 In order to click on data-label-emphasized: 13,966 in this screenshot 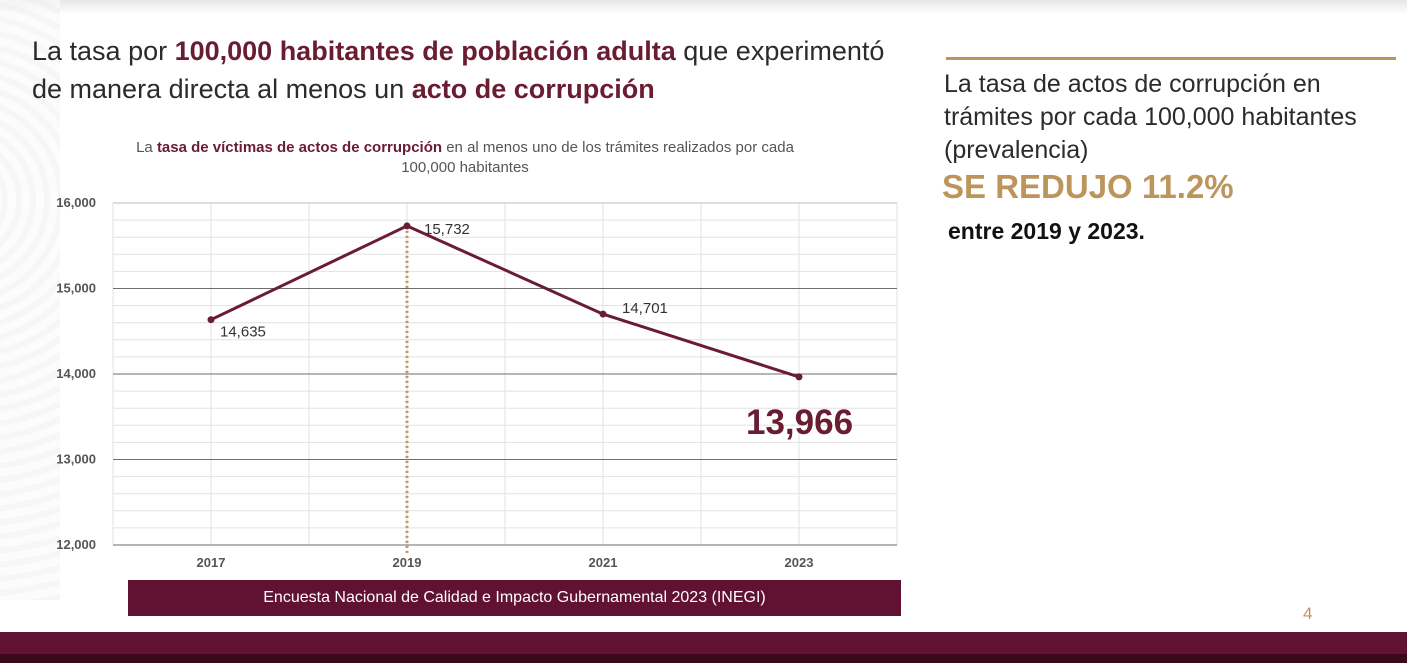, I will do `click(799, 422)`.